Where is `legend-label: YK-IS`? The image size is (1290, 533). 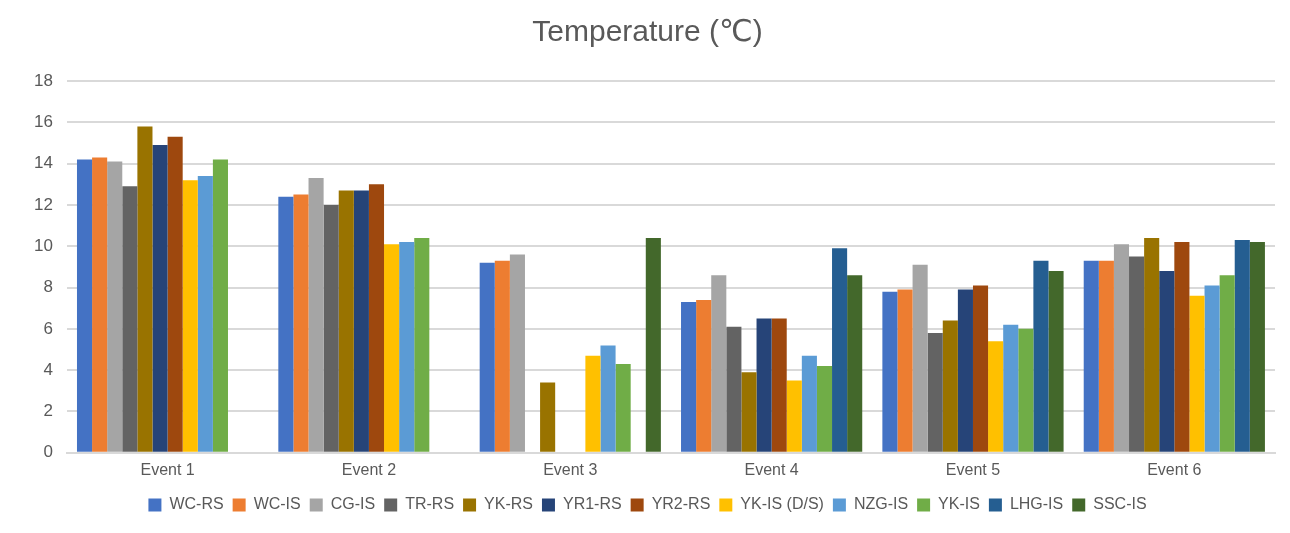 legend-label: YK-IS is located at coordinates (959, 504).